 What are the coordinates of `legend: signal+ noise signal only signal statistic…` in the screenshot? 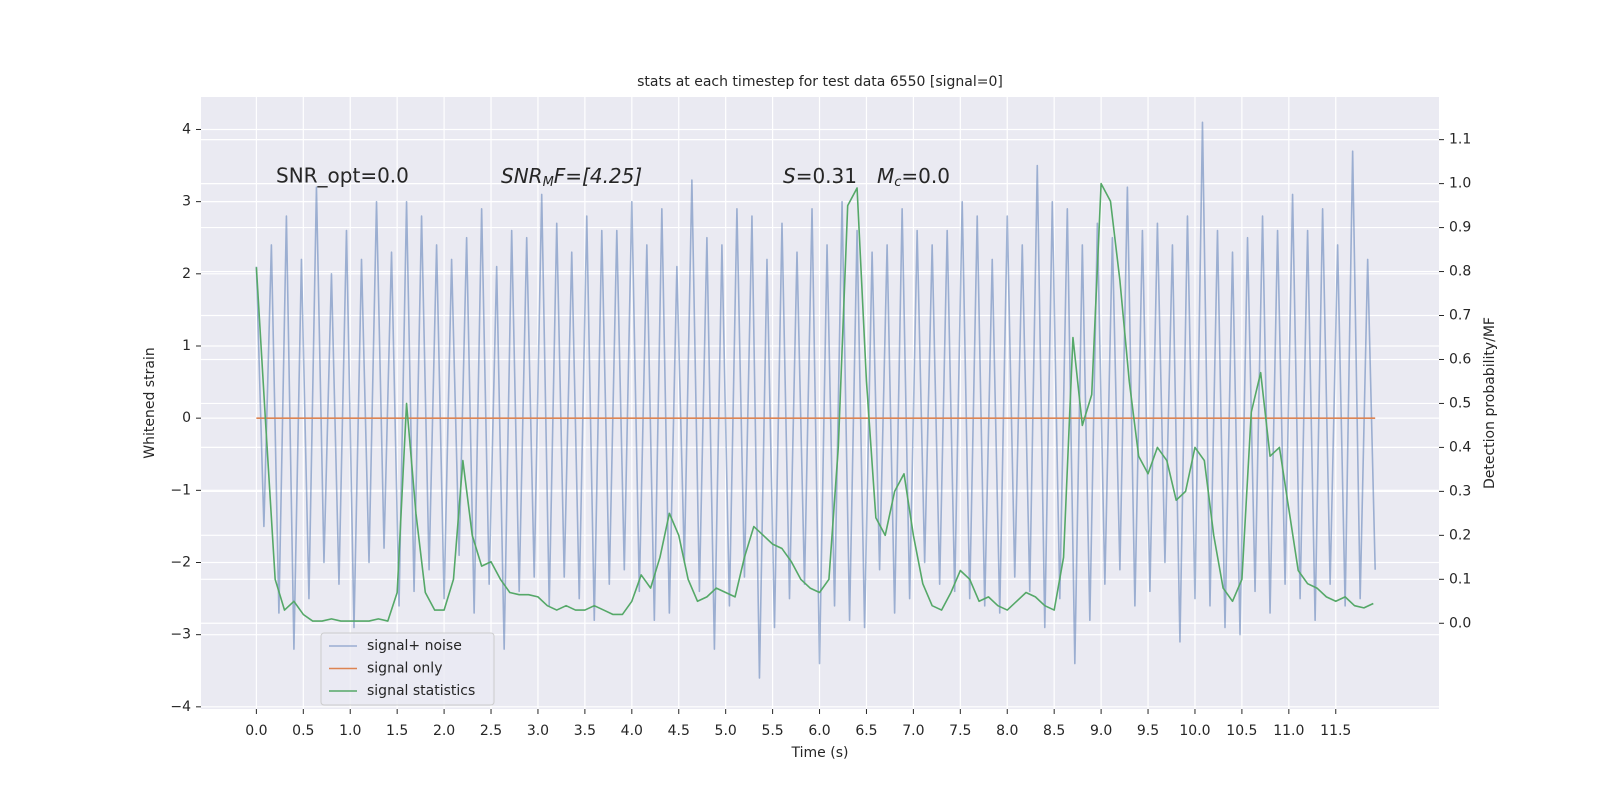 It's located at (407, 669).